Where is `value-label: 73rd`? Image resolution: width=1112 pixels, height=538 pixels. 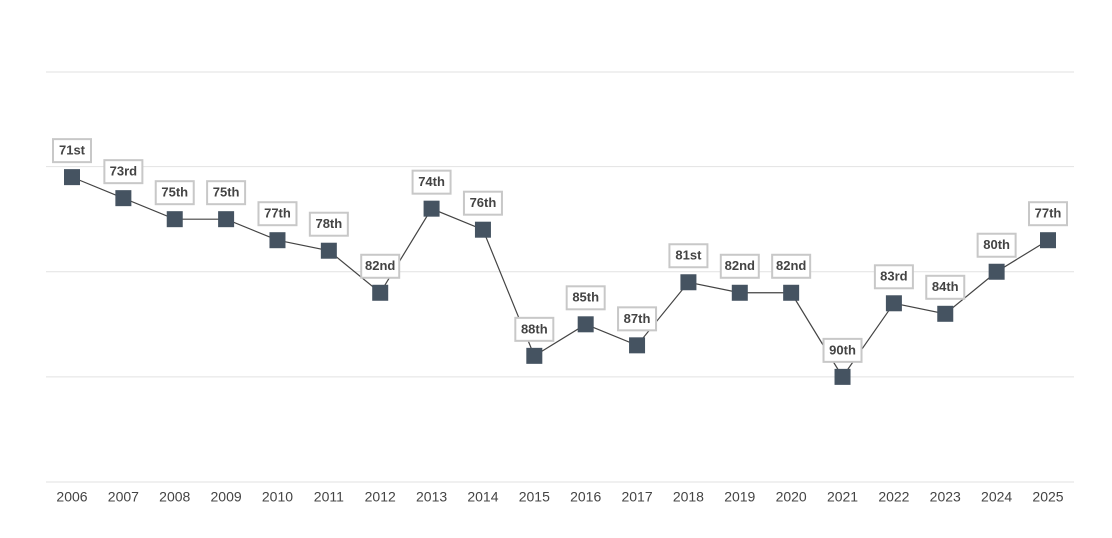
value-label: 73rd is located at coordinates (124, 171).